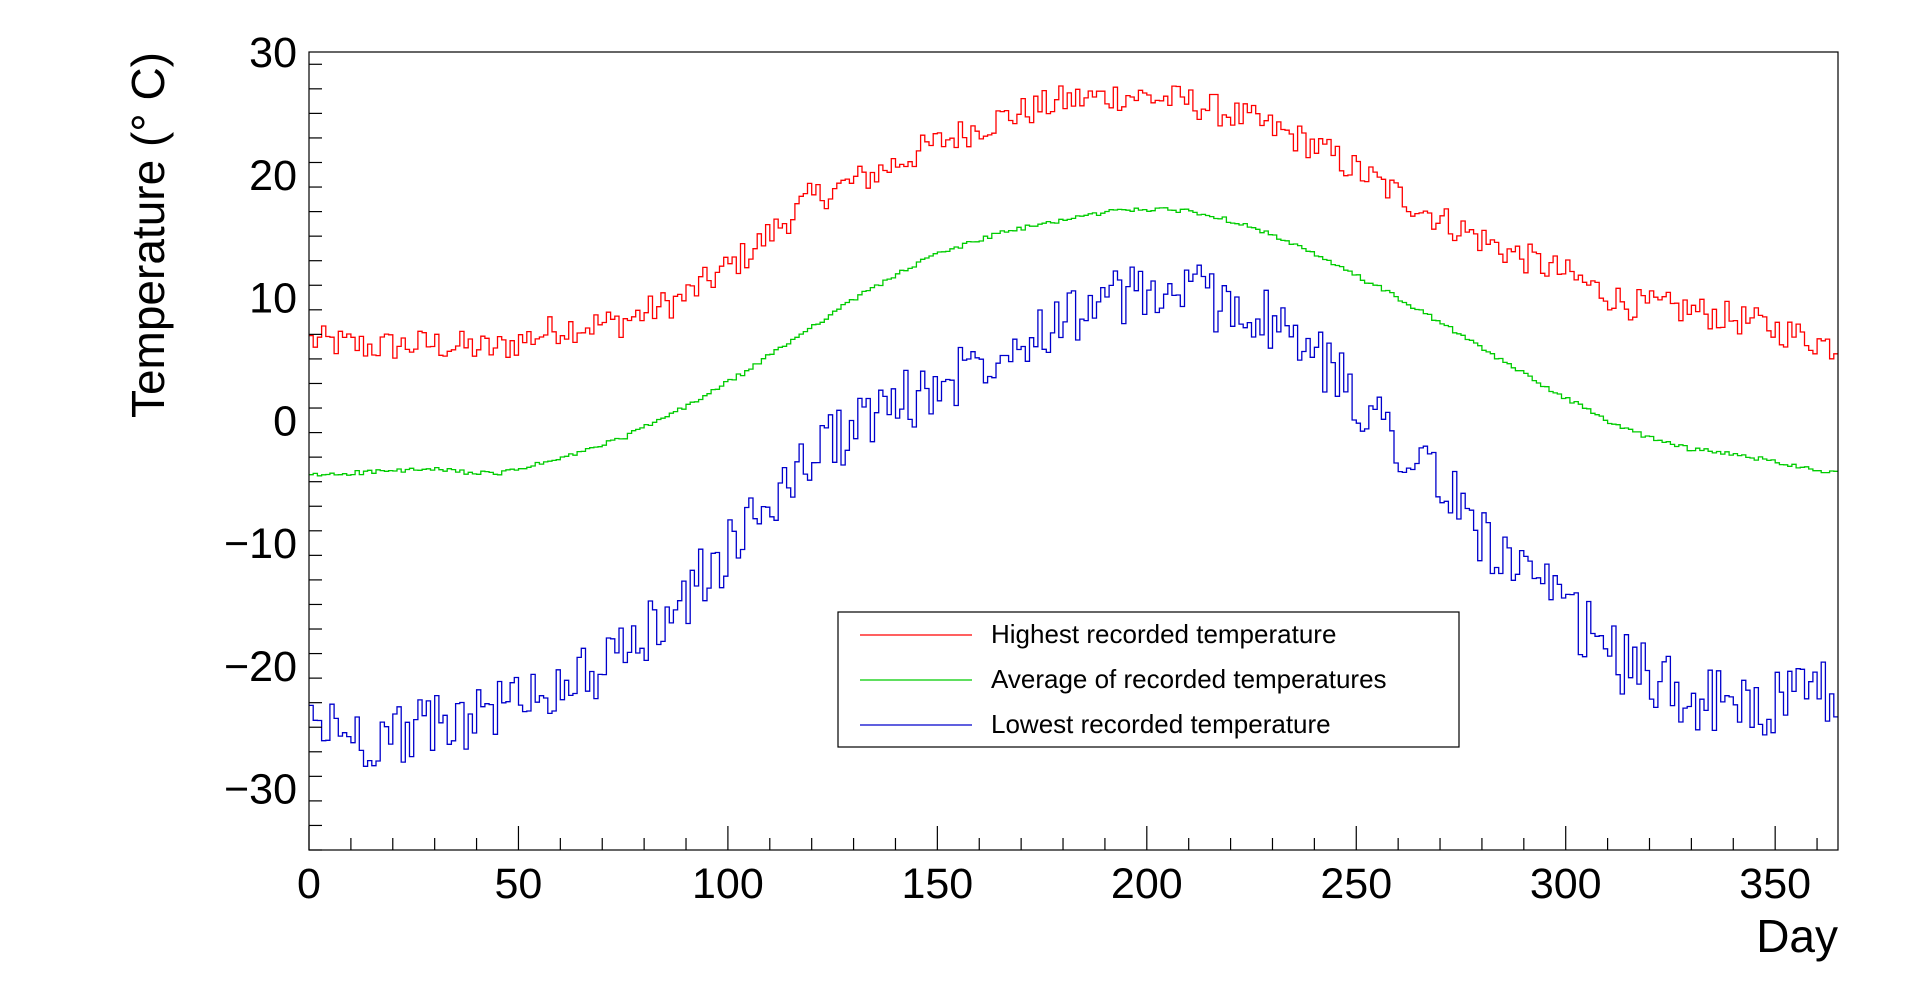  What do you see at coordinates (285, 421) in the screenshot?
I see `y-tick-label: 0` at bounding box center [285, 421].